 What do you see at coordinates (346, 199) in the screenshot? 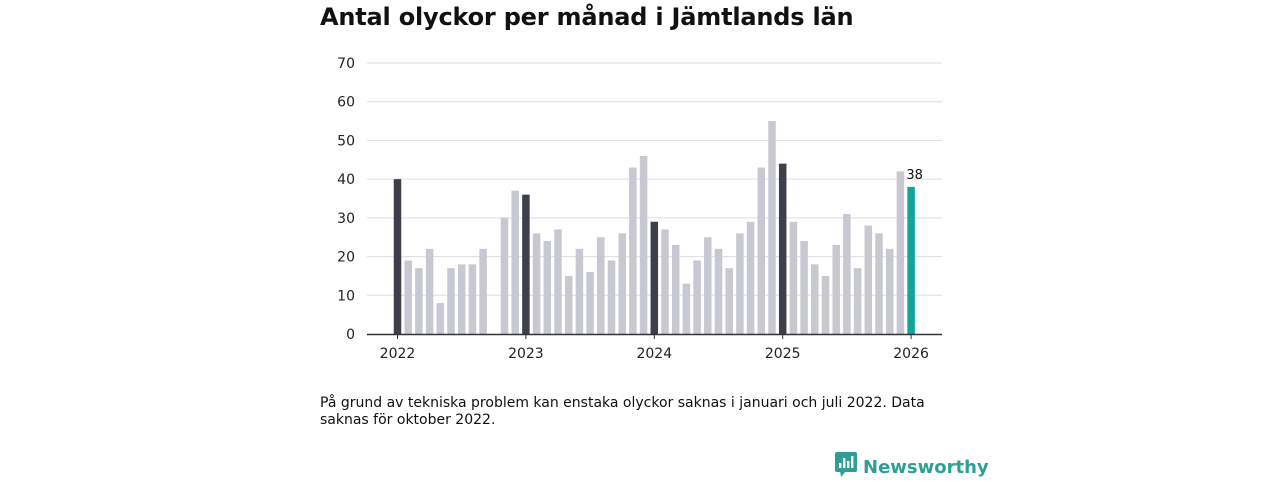
I see `y-axis: 0 10 20 30 40 50 60 70` at bounding box center [346, 199].